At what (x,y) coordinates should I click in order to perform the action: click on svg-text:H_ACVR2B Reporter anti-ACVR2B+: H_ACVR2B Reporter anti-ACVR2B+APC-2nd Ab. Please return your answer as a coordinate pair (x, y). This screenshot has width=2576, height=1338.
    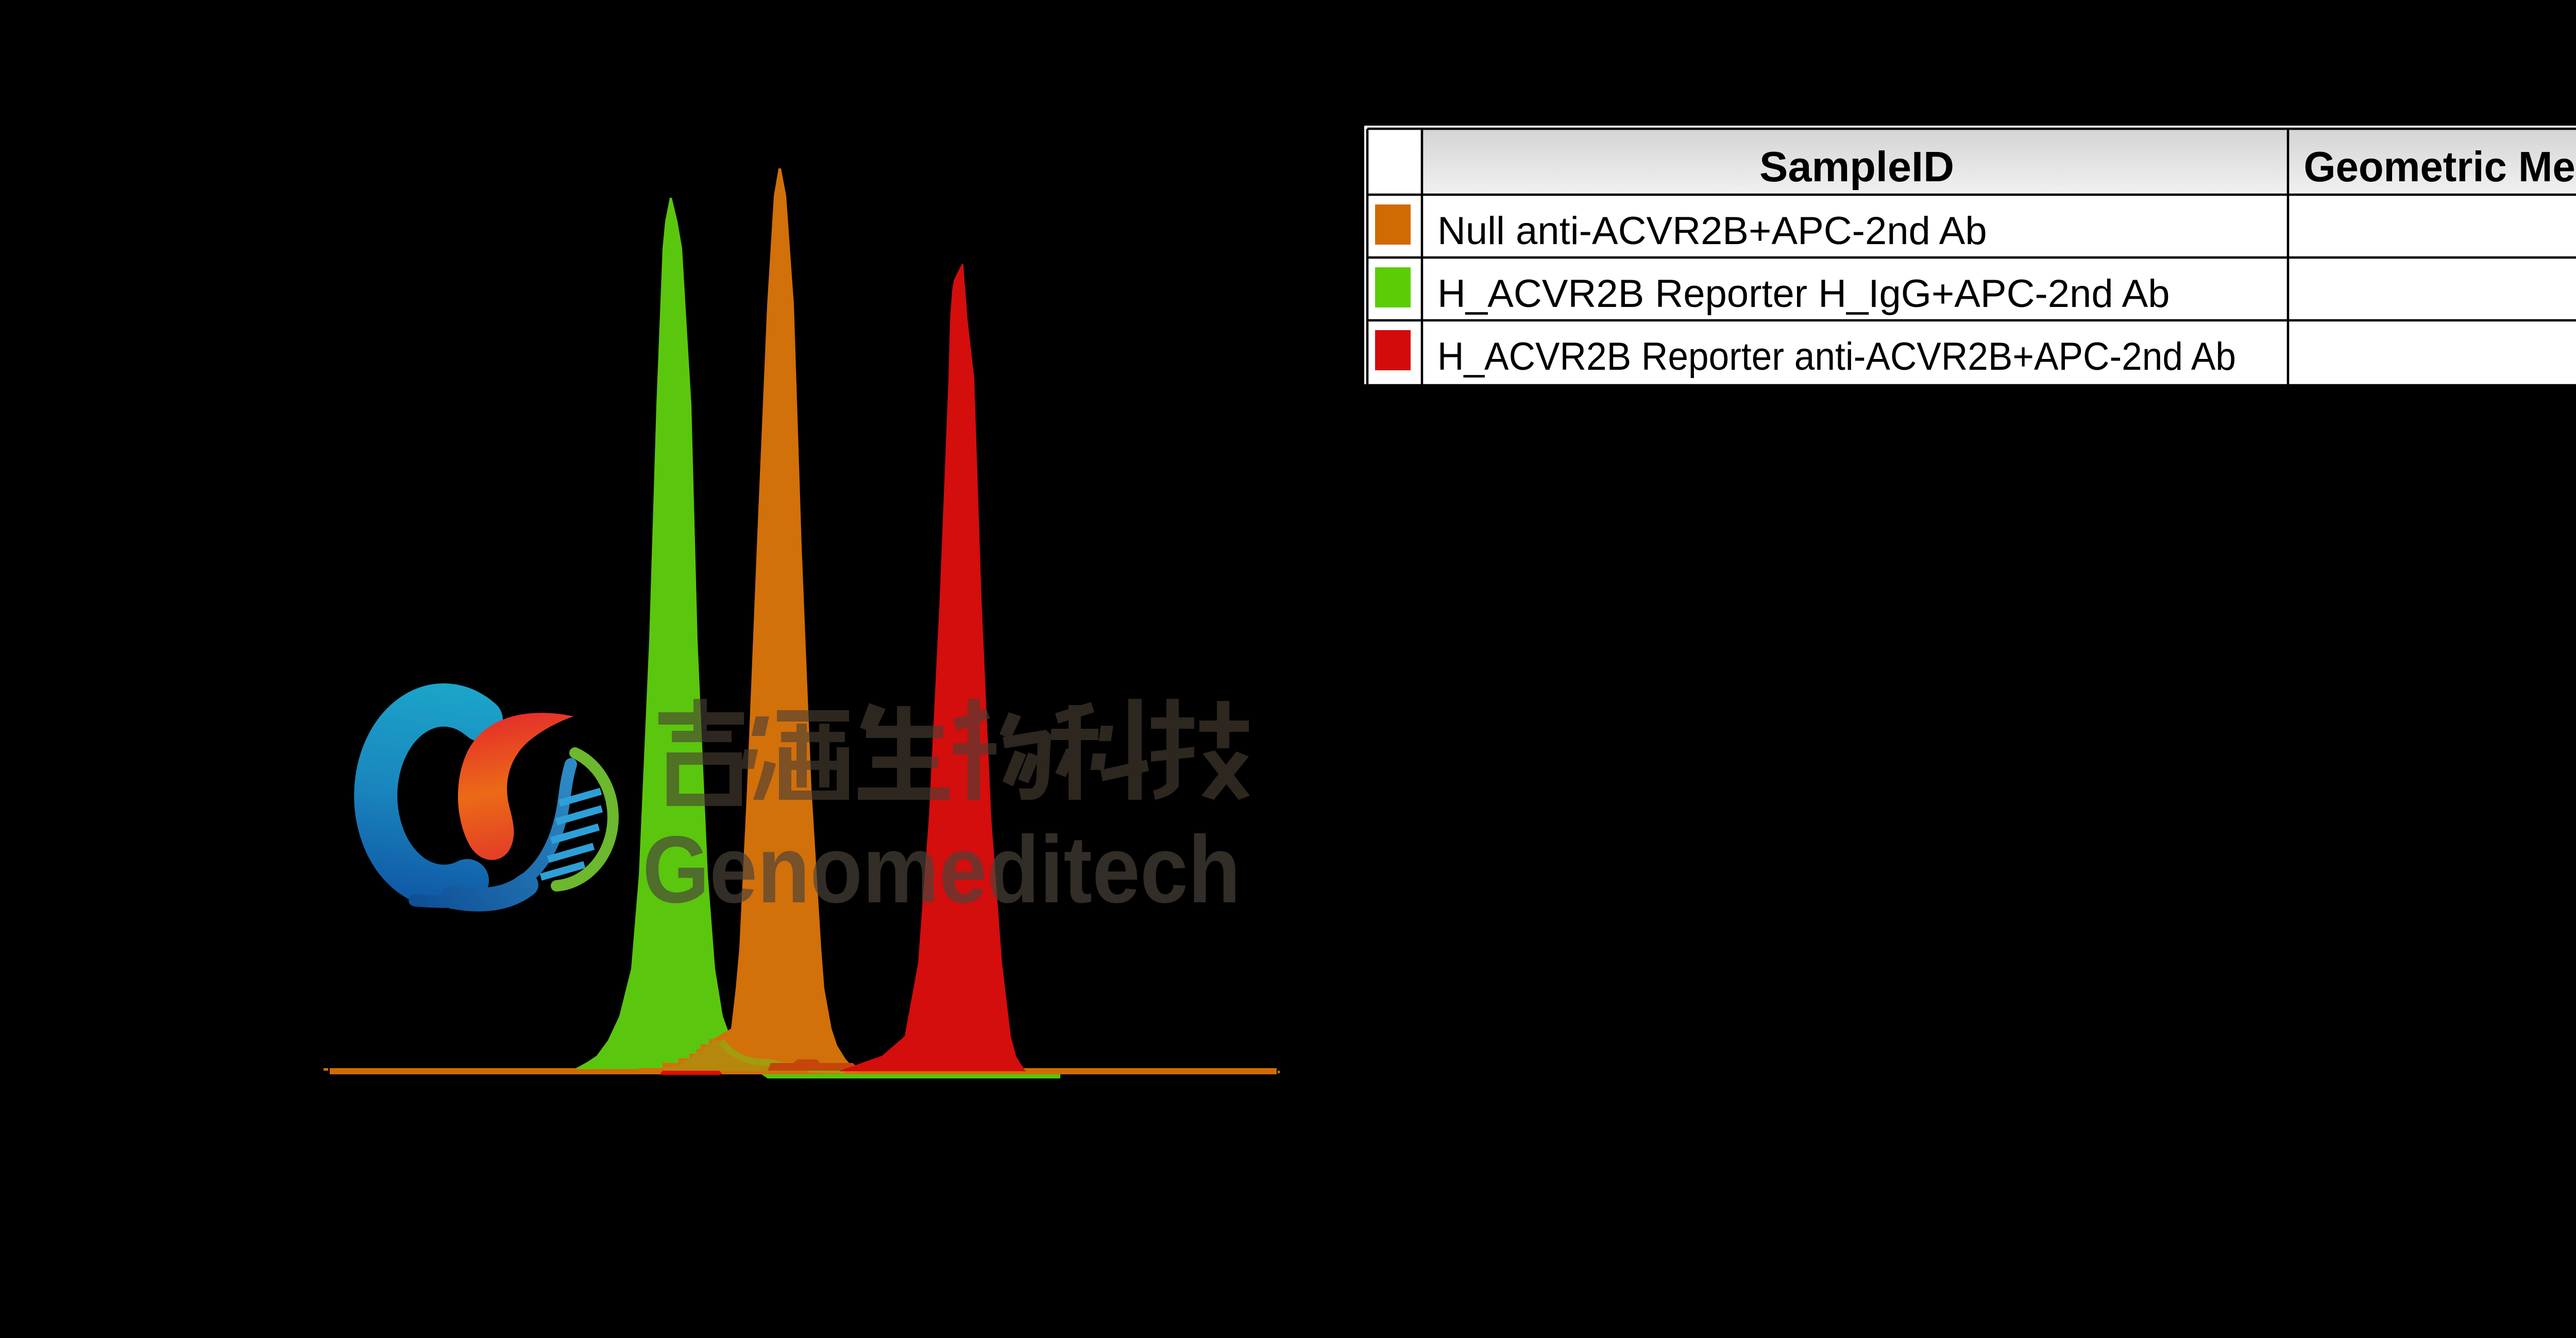
    Looking at the image, I should click on (1836, 357).